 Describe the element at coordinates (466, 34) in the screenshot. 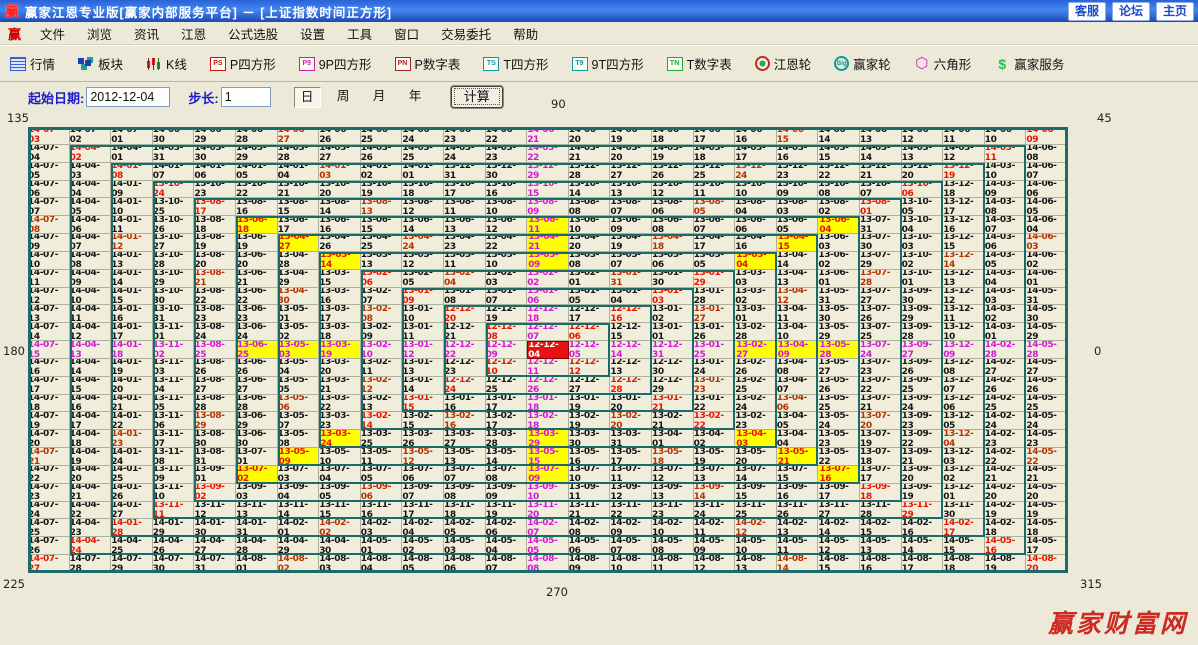

I see `menu-item: 交易委托` at that location.